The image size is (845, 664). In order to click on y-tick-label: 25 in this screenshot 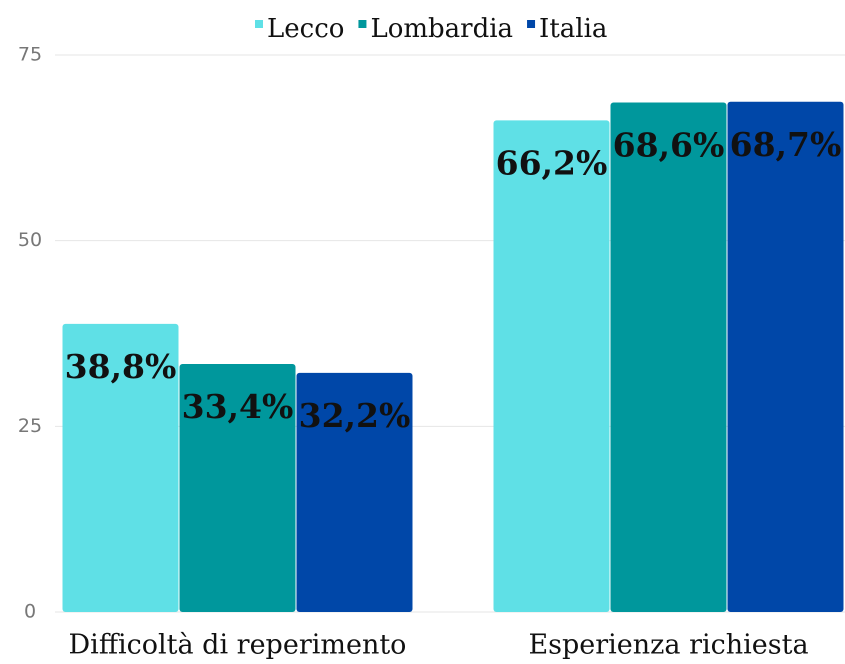, I will do `click(30, 426)`.